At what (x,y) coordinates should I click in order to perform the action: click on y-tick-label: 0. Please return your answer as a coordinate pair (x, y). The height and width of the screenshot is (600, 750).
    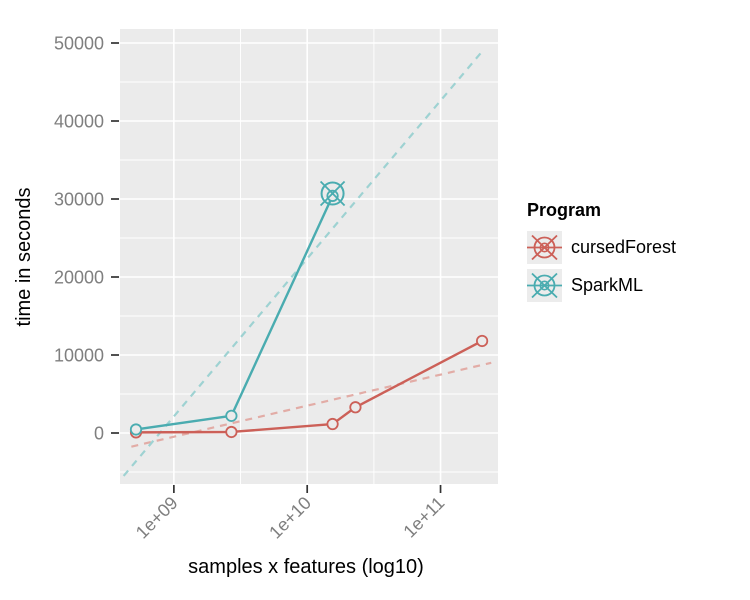
    Looking at the image, I should click on (99, 434).